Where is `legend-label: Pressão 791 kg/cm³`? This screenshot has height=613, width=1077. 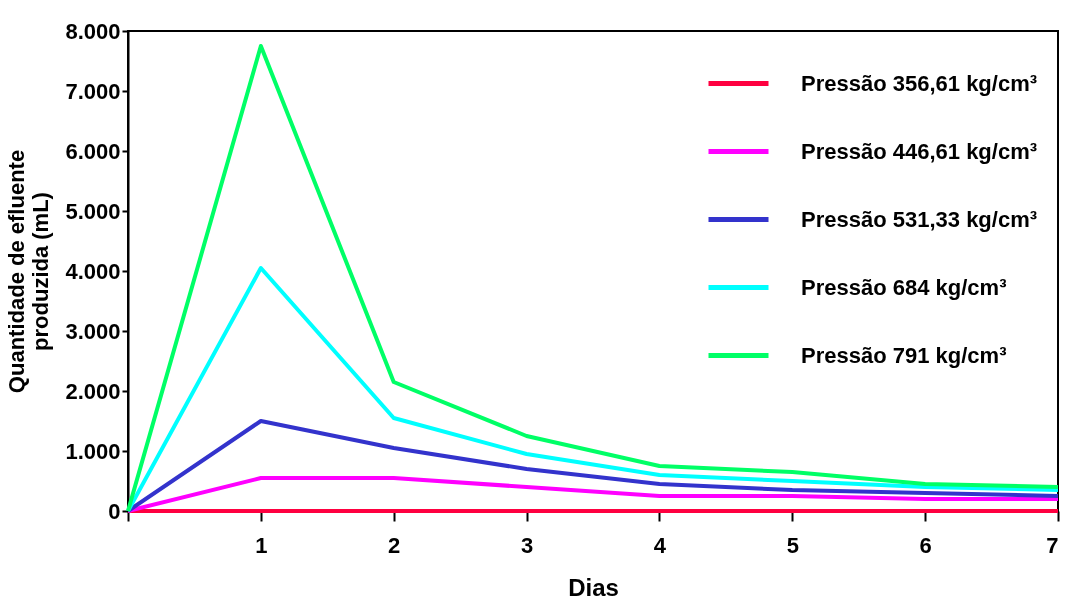 legend-label: Pressão 791 kg/cm³ is located at coordinates (904, 355).